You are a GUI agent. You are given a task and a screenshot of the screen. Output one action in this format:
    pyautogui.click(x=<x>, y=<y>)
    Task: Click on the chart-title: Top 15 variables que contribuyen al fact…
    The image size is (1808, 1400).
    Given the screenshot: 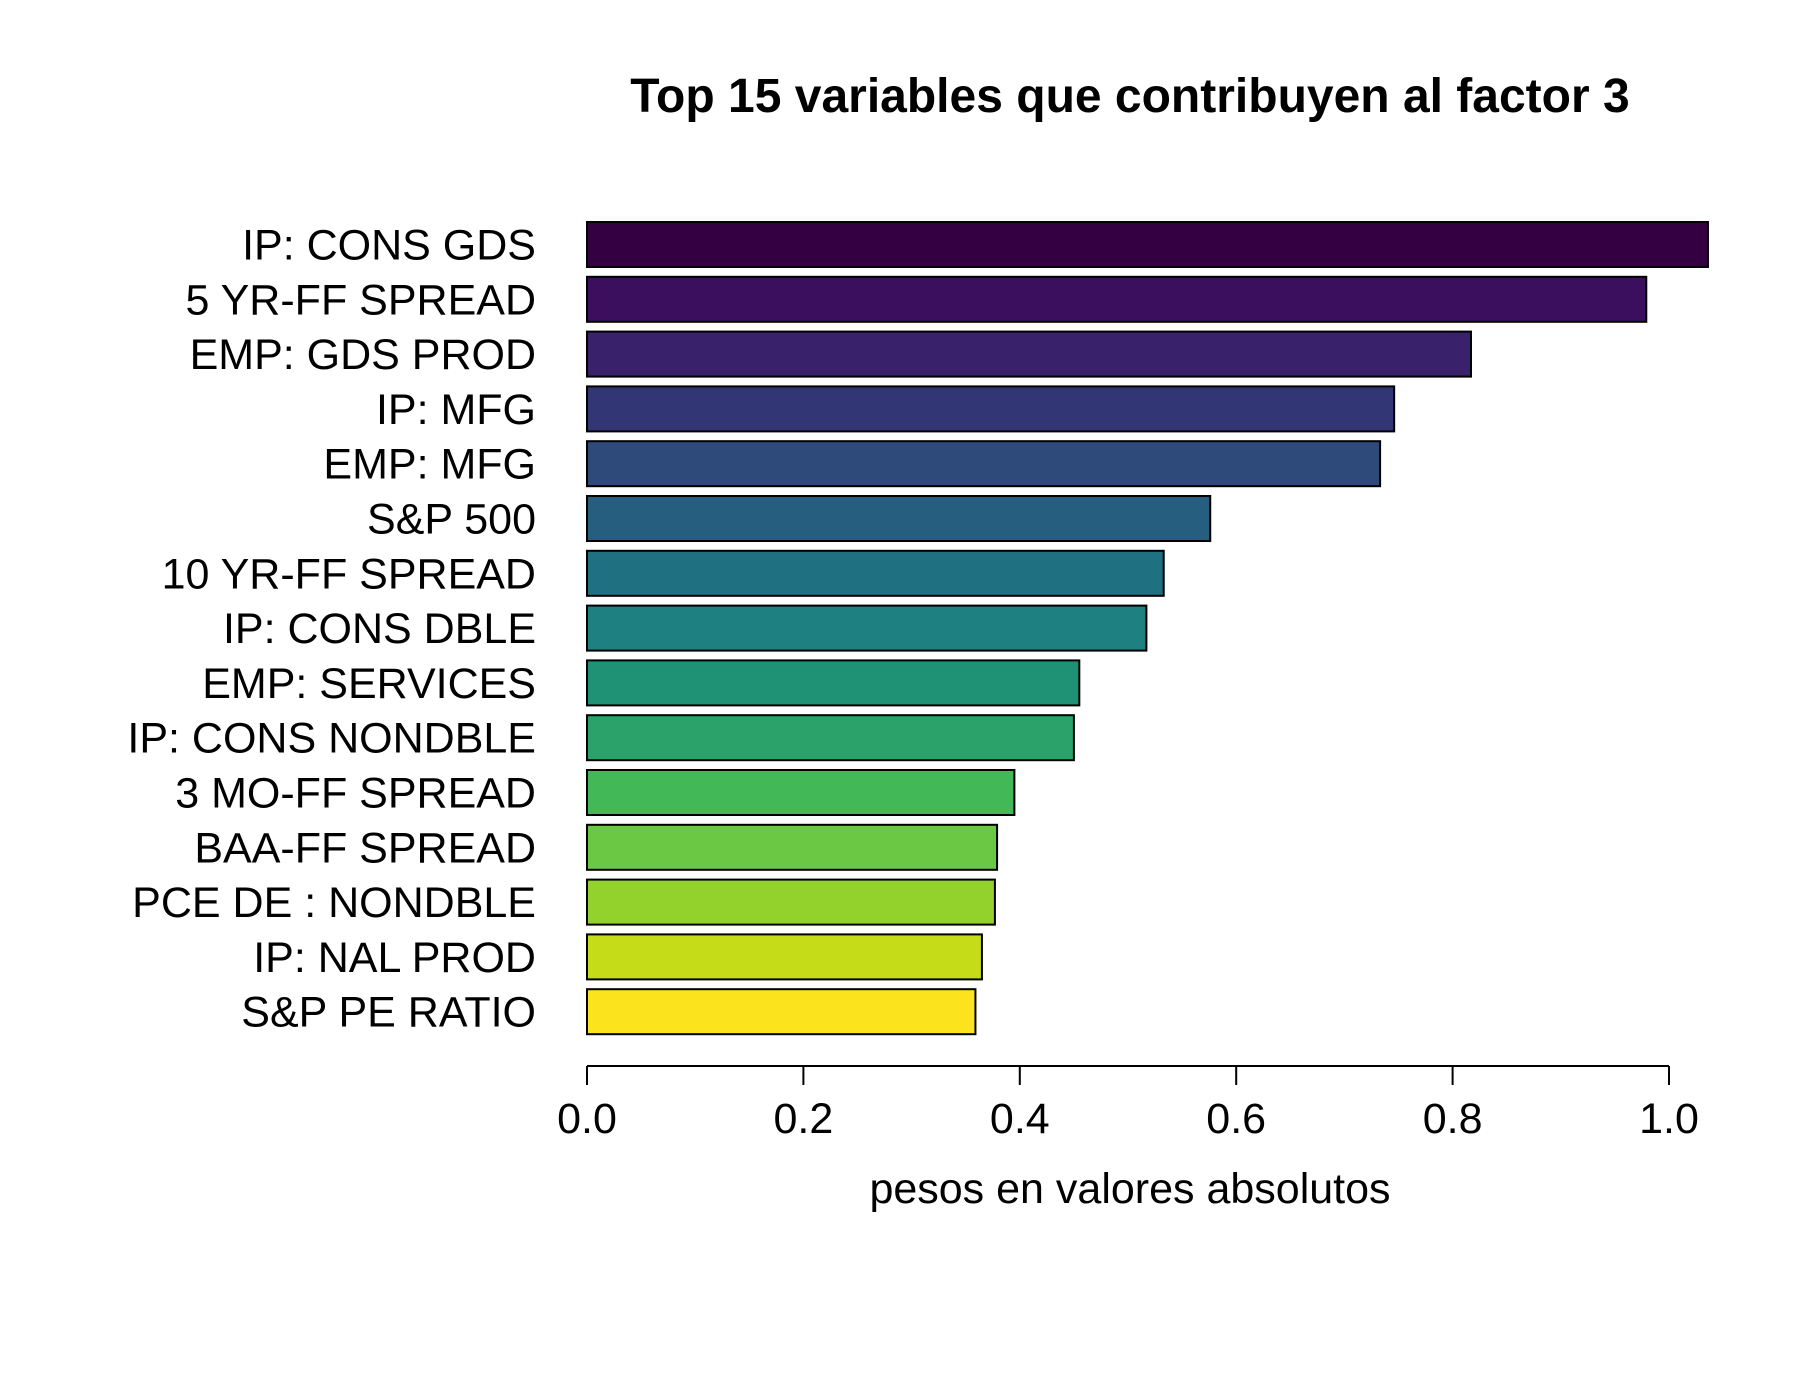 What is the action you would take?
    pyautogui.click(x=1129, y=96)
    